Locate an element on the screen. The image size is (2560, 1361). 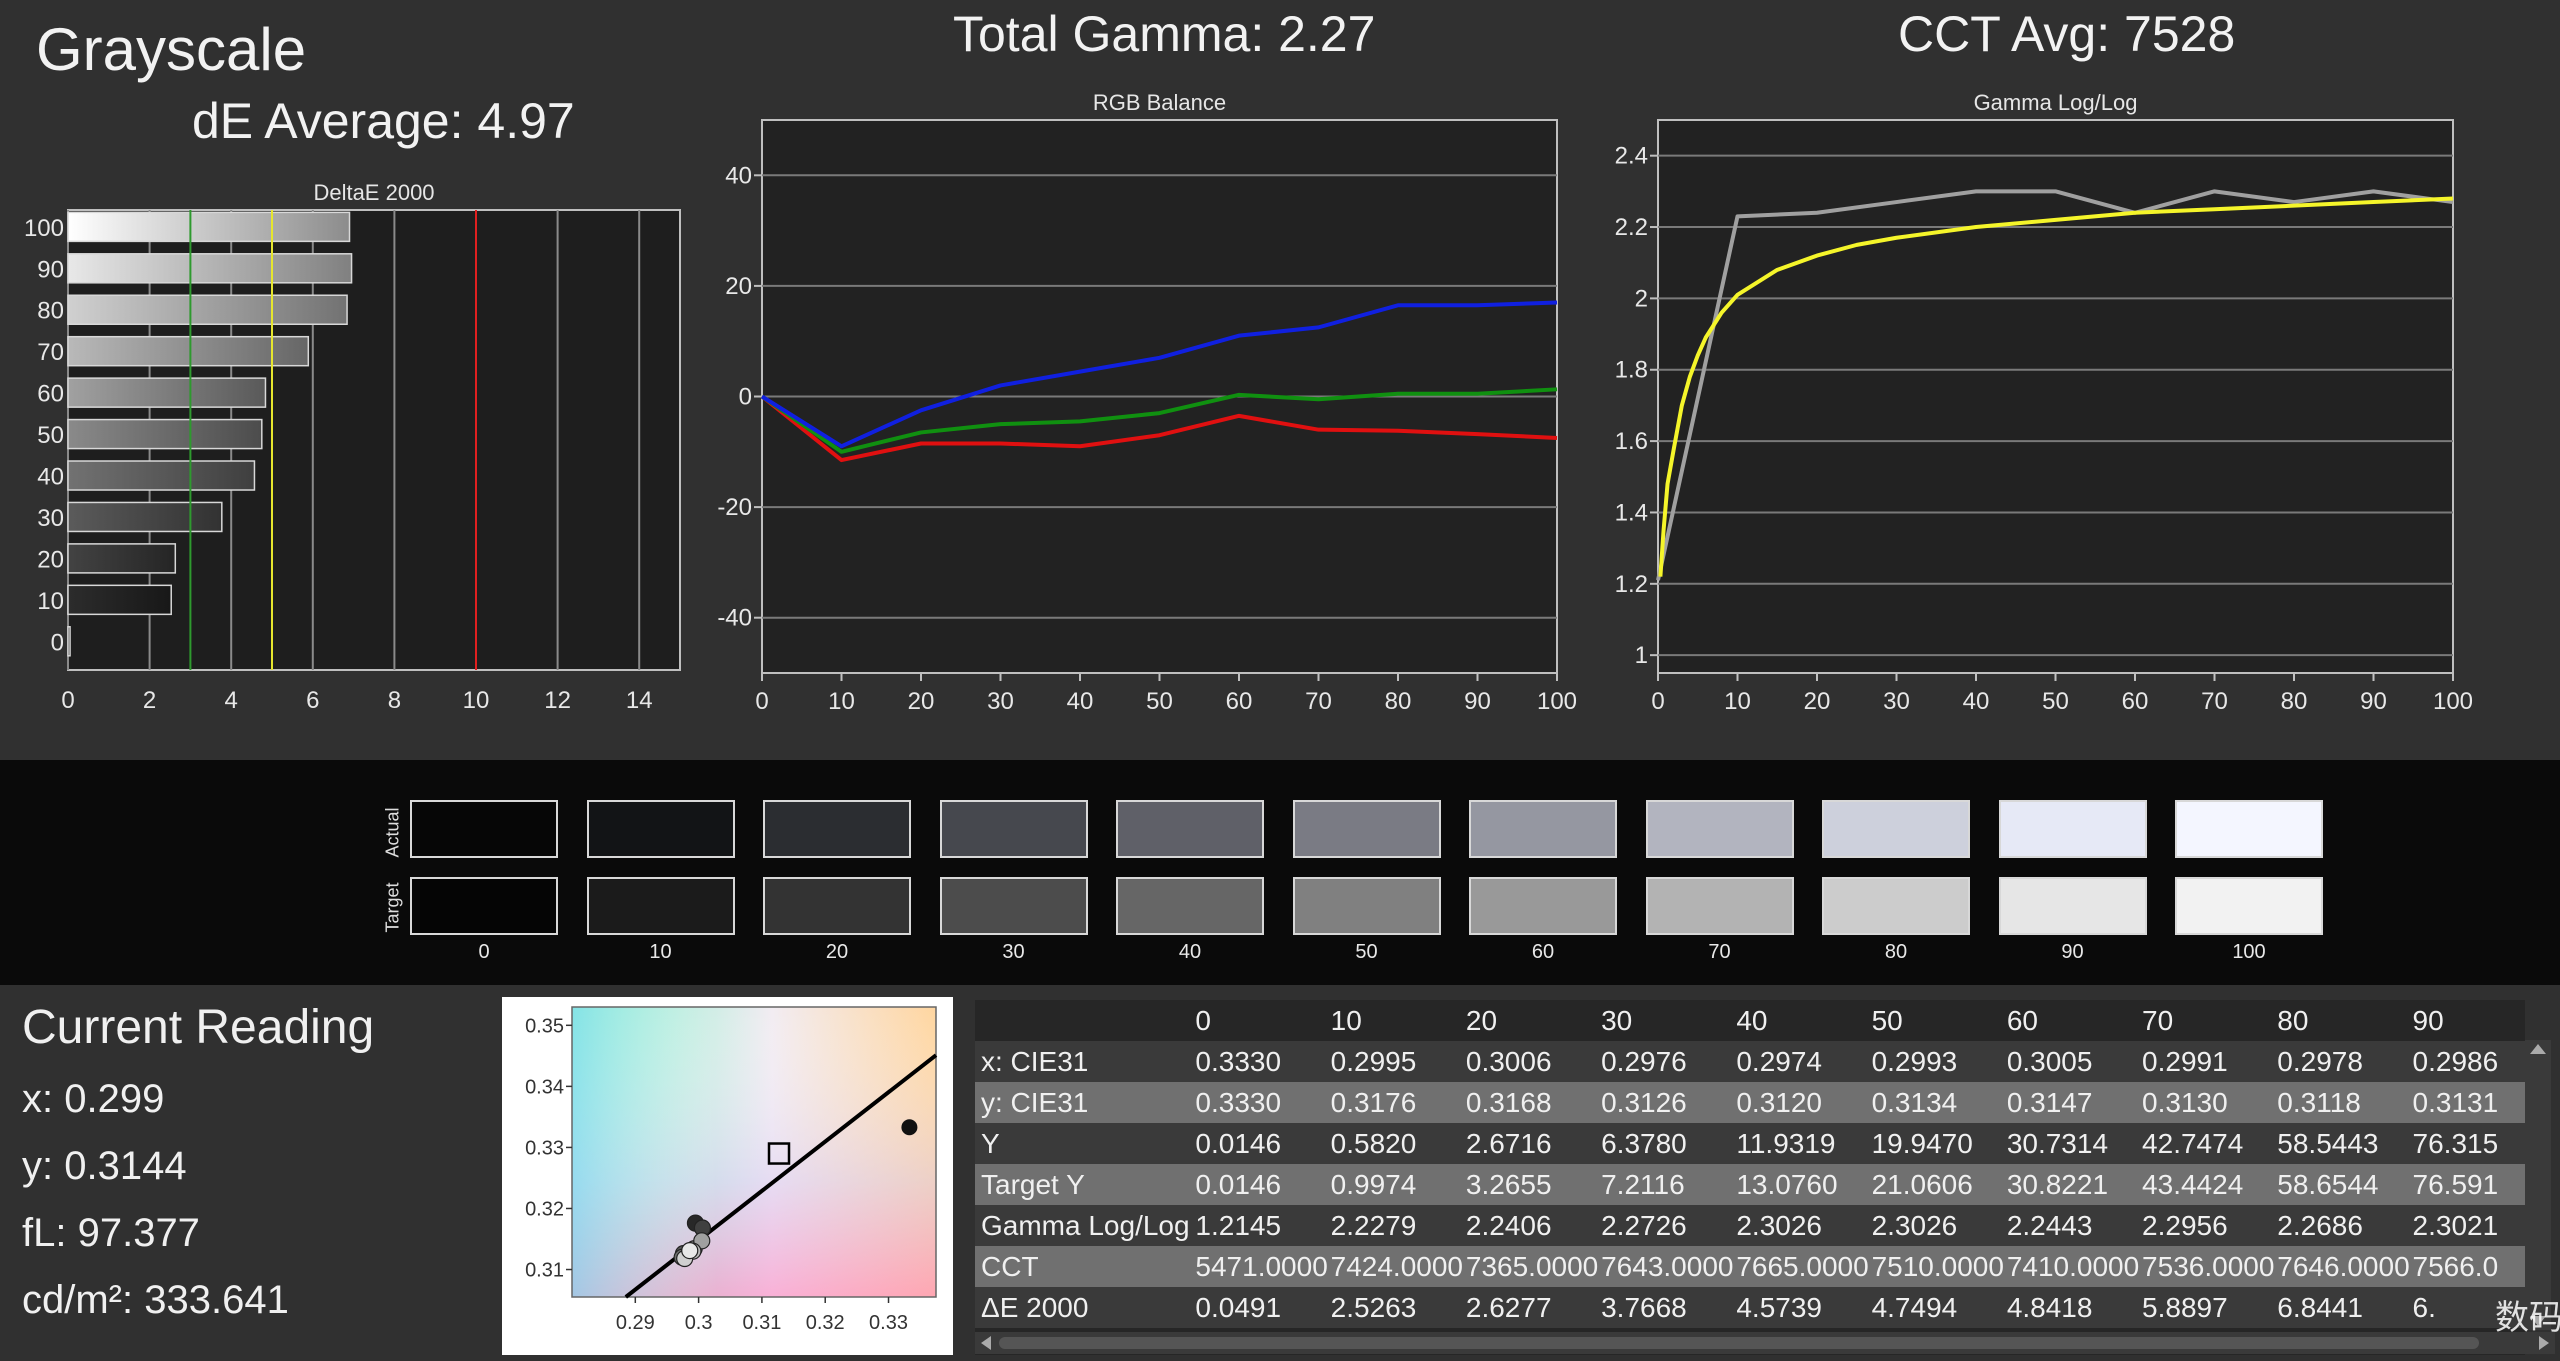
swatch-label: 70 is located at coordinates (1719, 952).